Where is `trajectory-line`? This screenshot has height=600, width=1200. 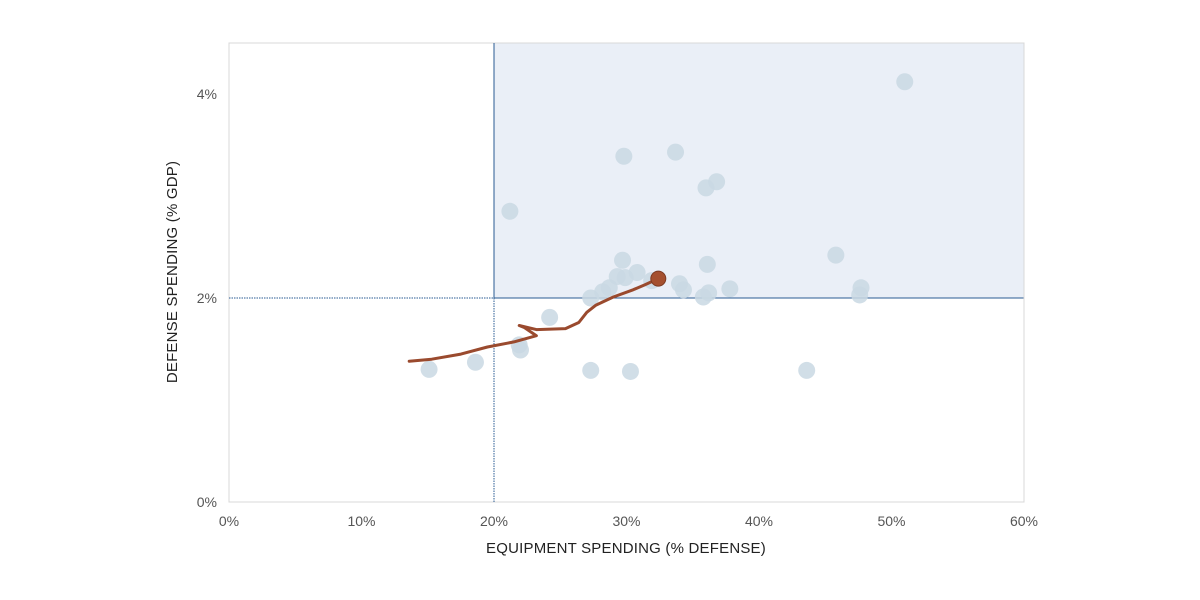
trajectory-line is located at coordinates (533, 320).